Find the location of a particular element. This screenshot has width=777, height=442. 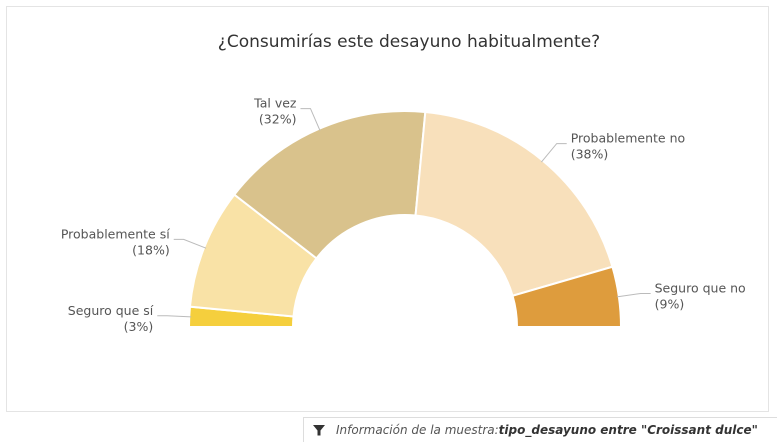

sample-info-label: Información de la muestra is located at coordinates (415, 430).